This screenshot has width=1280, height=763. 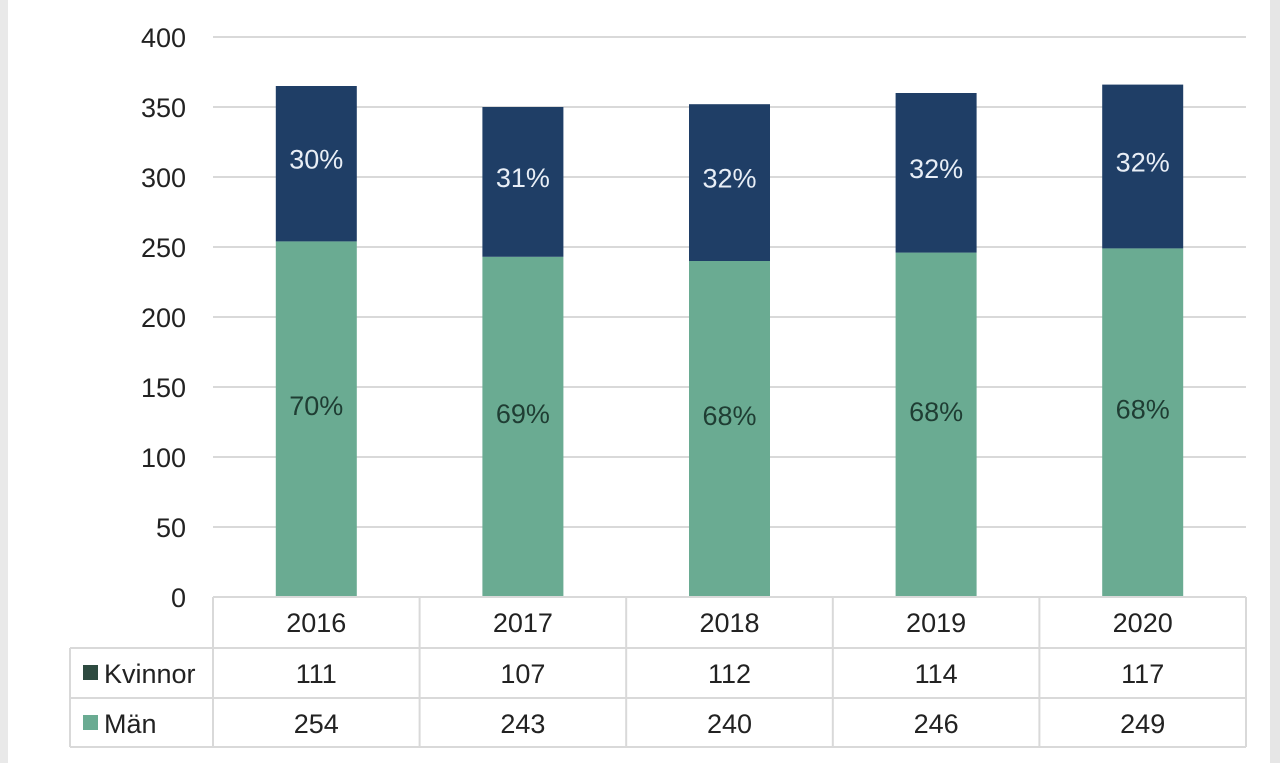 I want to click on table-value: 111, so click(x=316, y=674).